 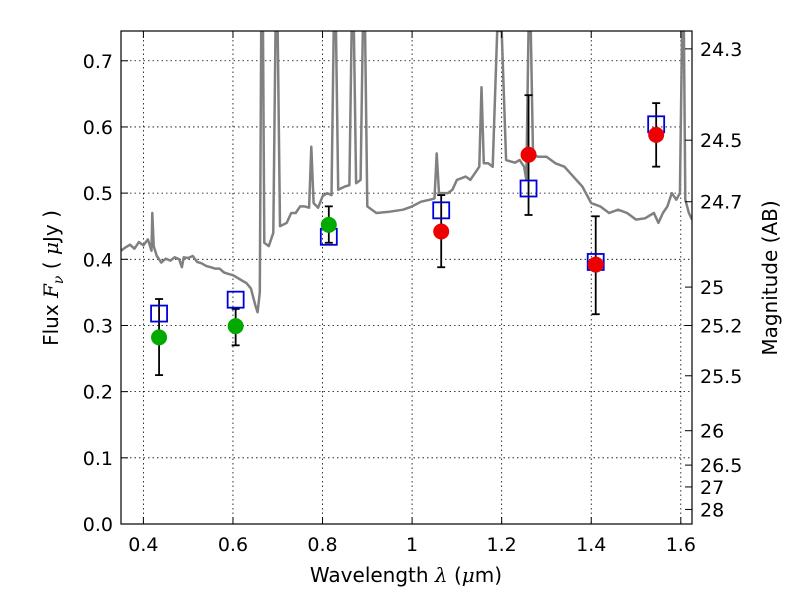 I want to click on right-tick-label: 28, so click(x=712, y=510).